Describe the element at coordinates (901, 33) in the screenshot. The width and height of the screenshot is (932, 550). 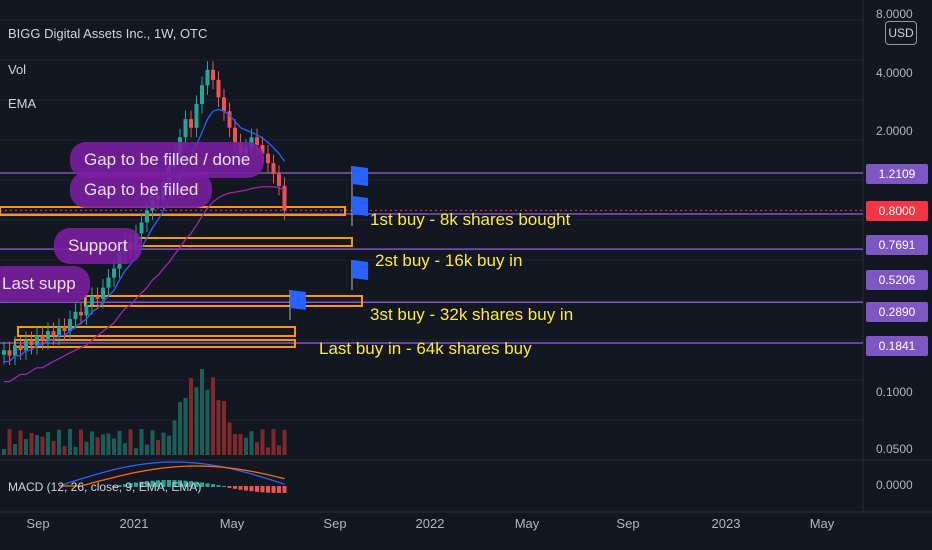
I see `currency-button: USD` at that location.